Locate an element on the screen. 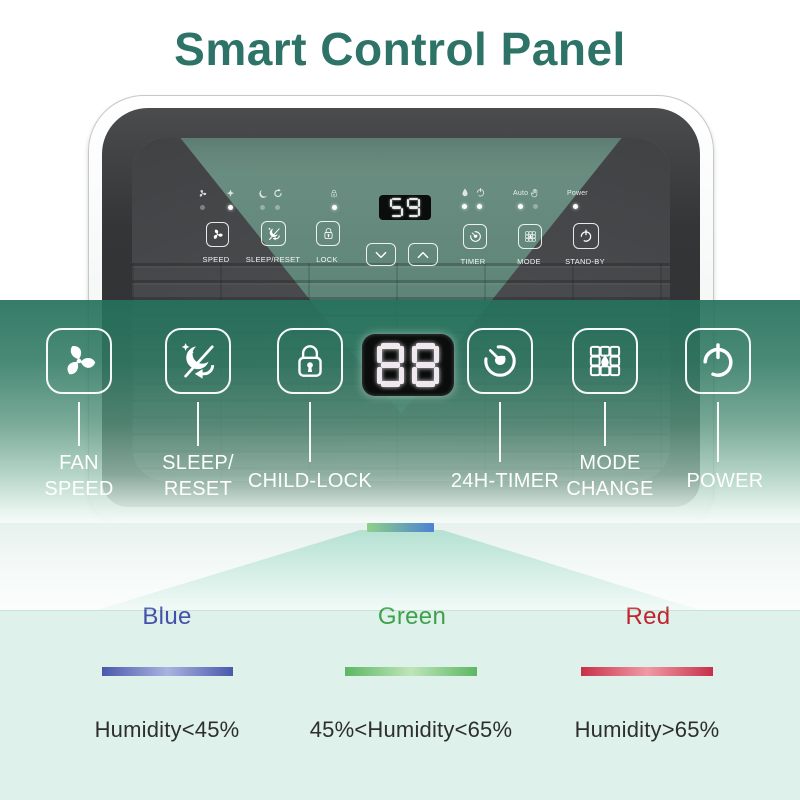 This screenshot has width=800, height=800. humidity-indicator-bar is located at coordinates (400, 527).